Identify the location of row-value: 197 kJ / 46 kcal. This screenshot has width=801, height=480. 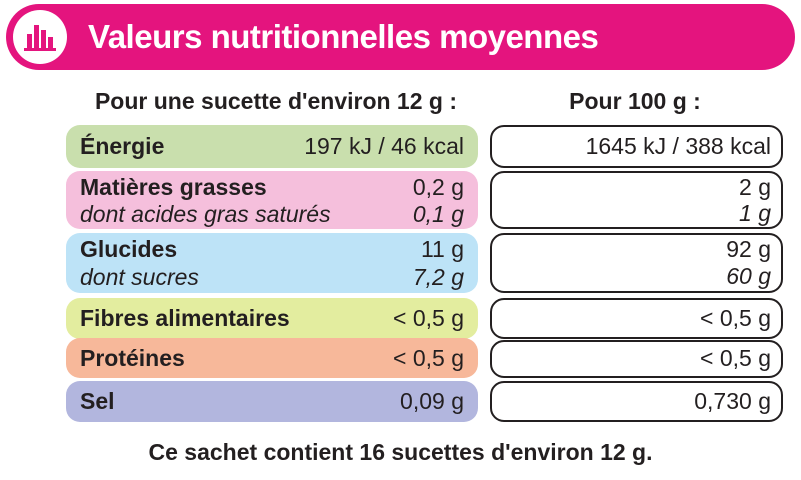
(384, 146).